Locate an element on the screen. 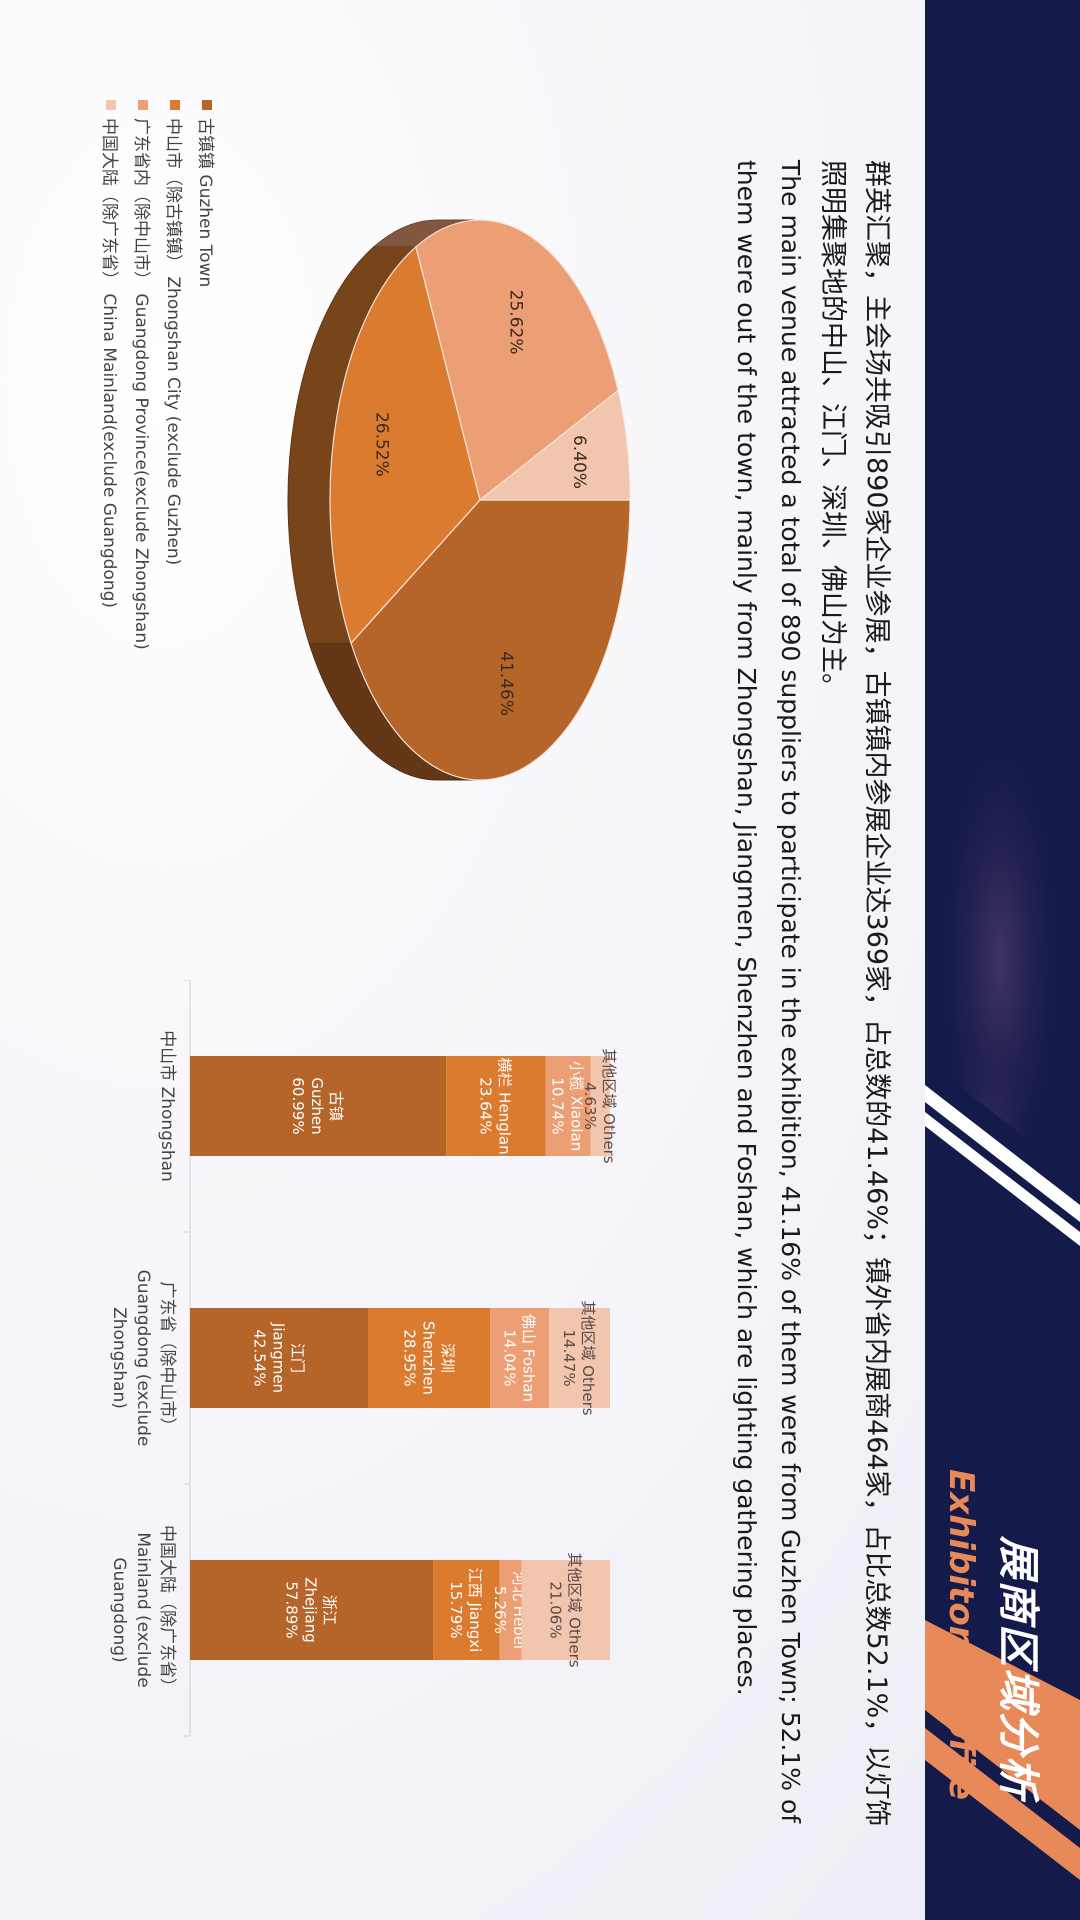  bar-segment-label: 5.26% is located at coordinates (500, 1610).